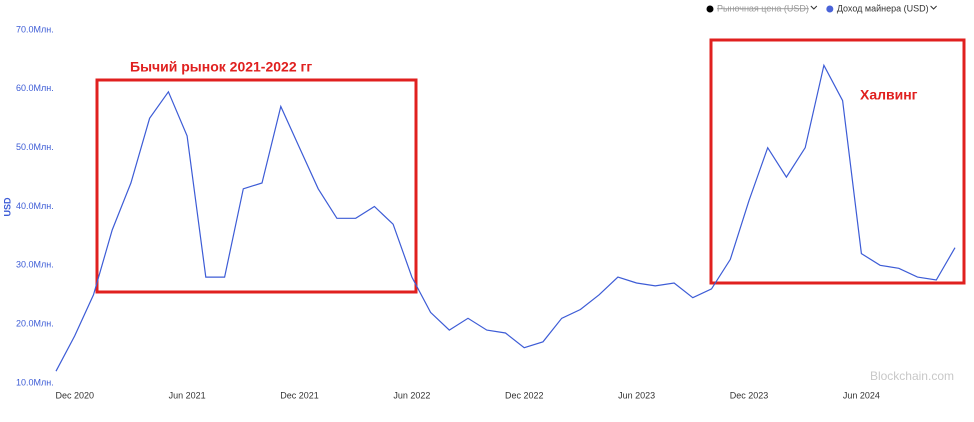 This screenshot has width=974, height=422. Describe the element at coordinates (749, 395) in the screenshot. I see `x-tick-label: Dec 2023` at that location.